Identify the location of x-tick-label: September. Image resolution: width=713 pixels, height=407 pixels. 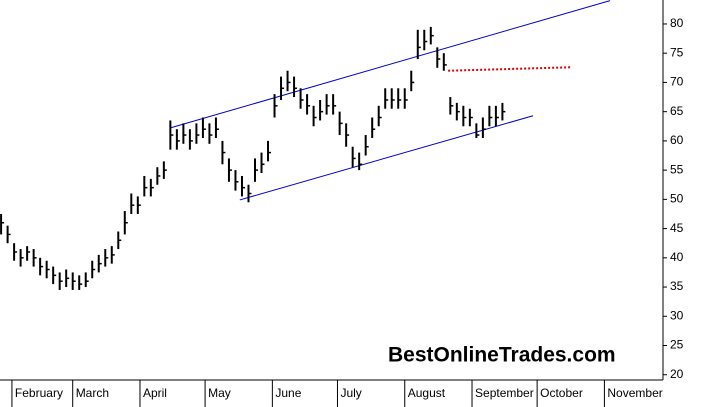
(504, 393).